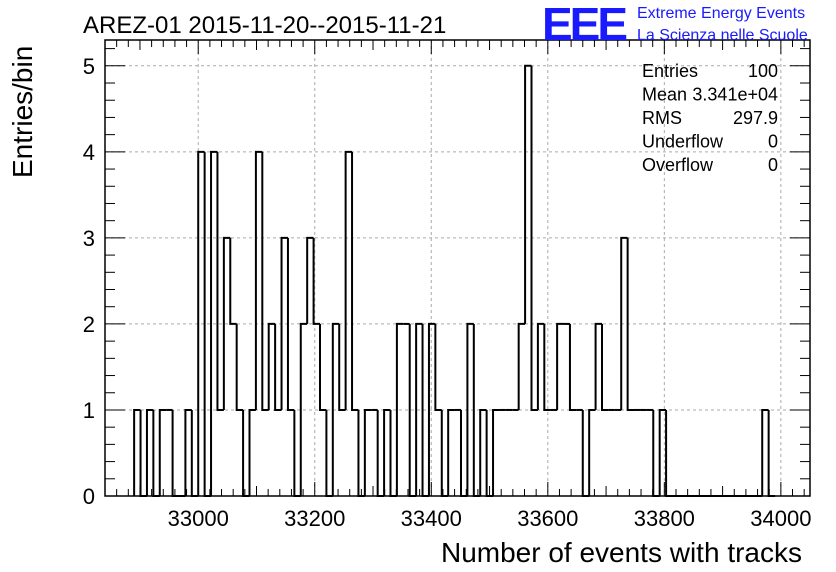 The height and width of the screenshot is (572, 836). I want to click on chart-title: AREZ-01 2015-11-20--2015-11-21, so click(264, 25).